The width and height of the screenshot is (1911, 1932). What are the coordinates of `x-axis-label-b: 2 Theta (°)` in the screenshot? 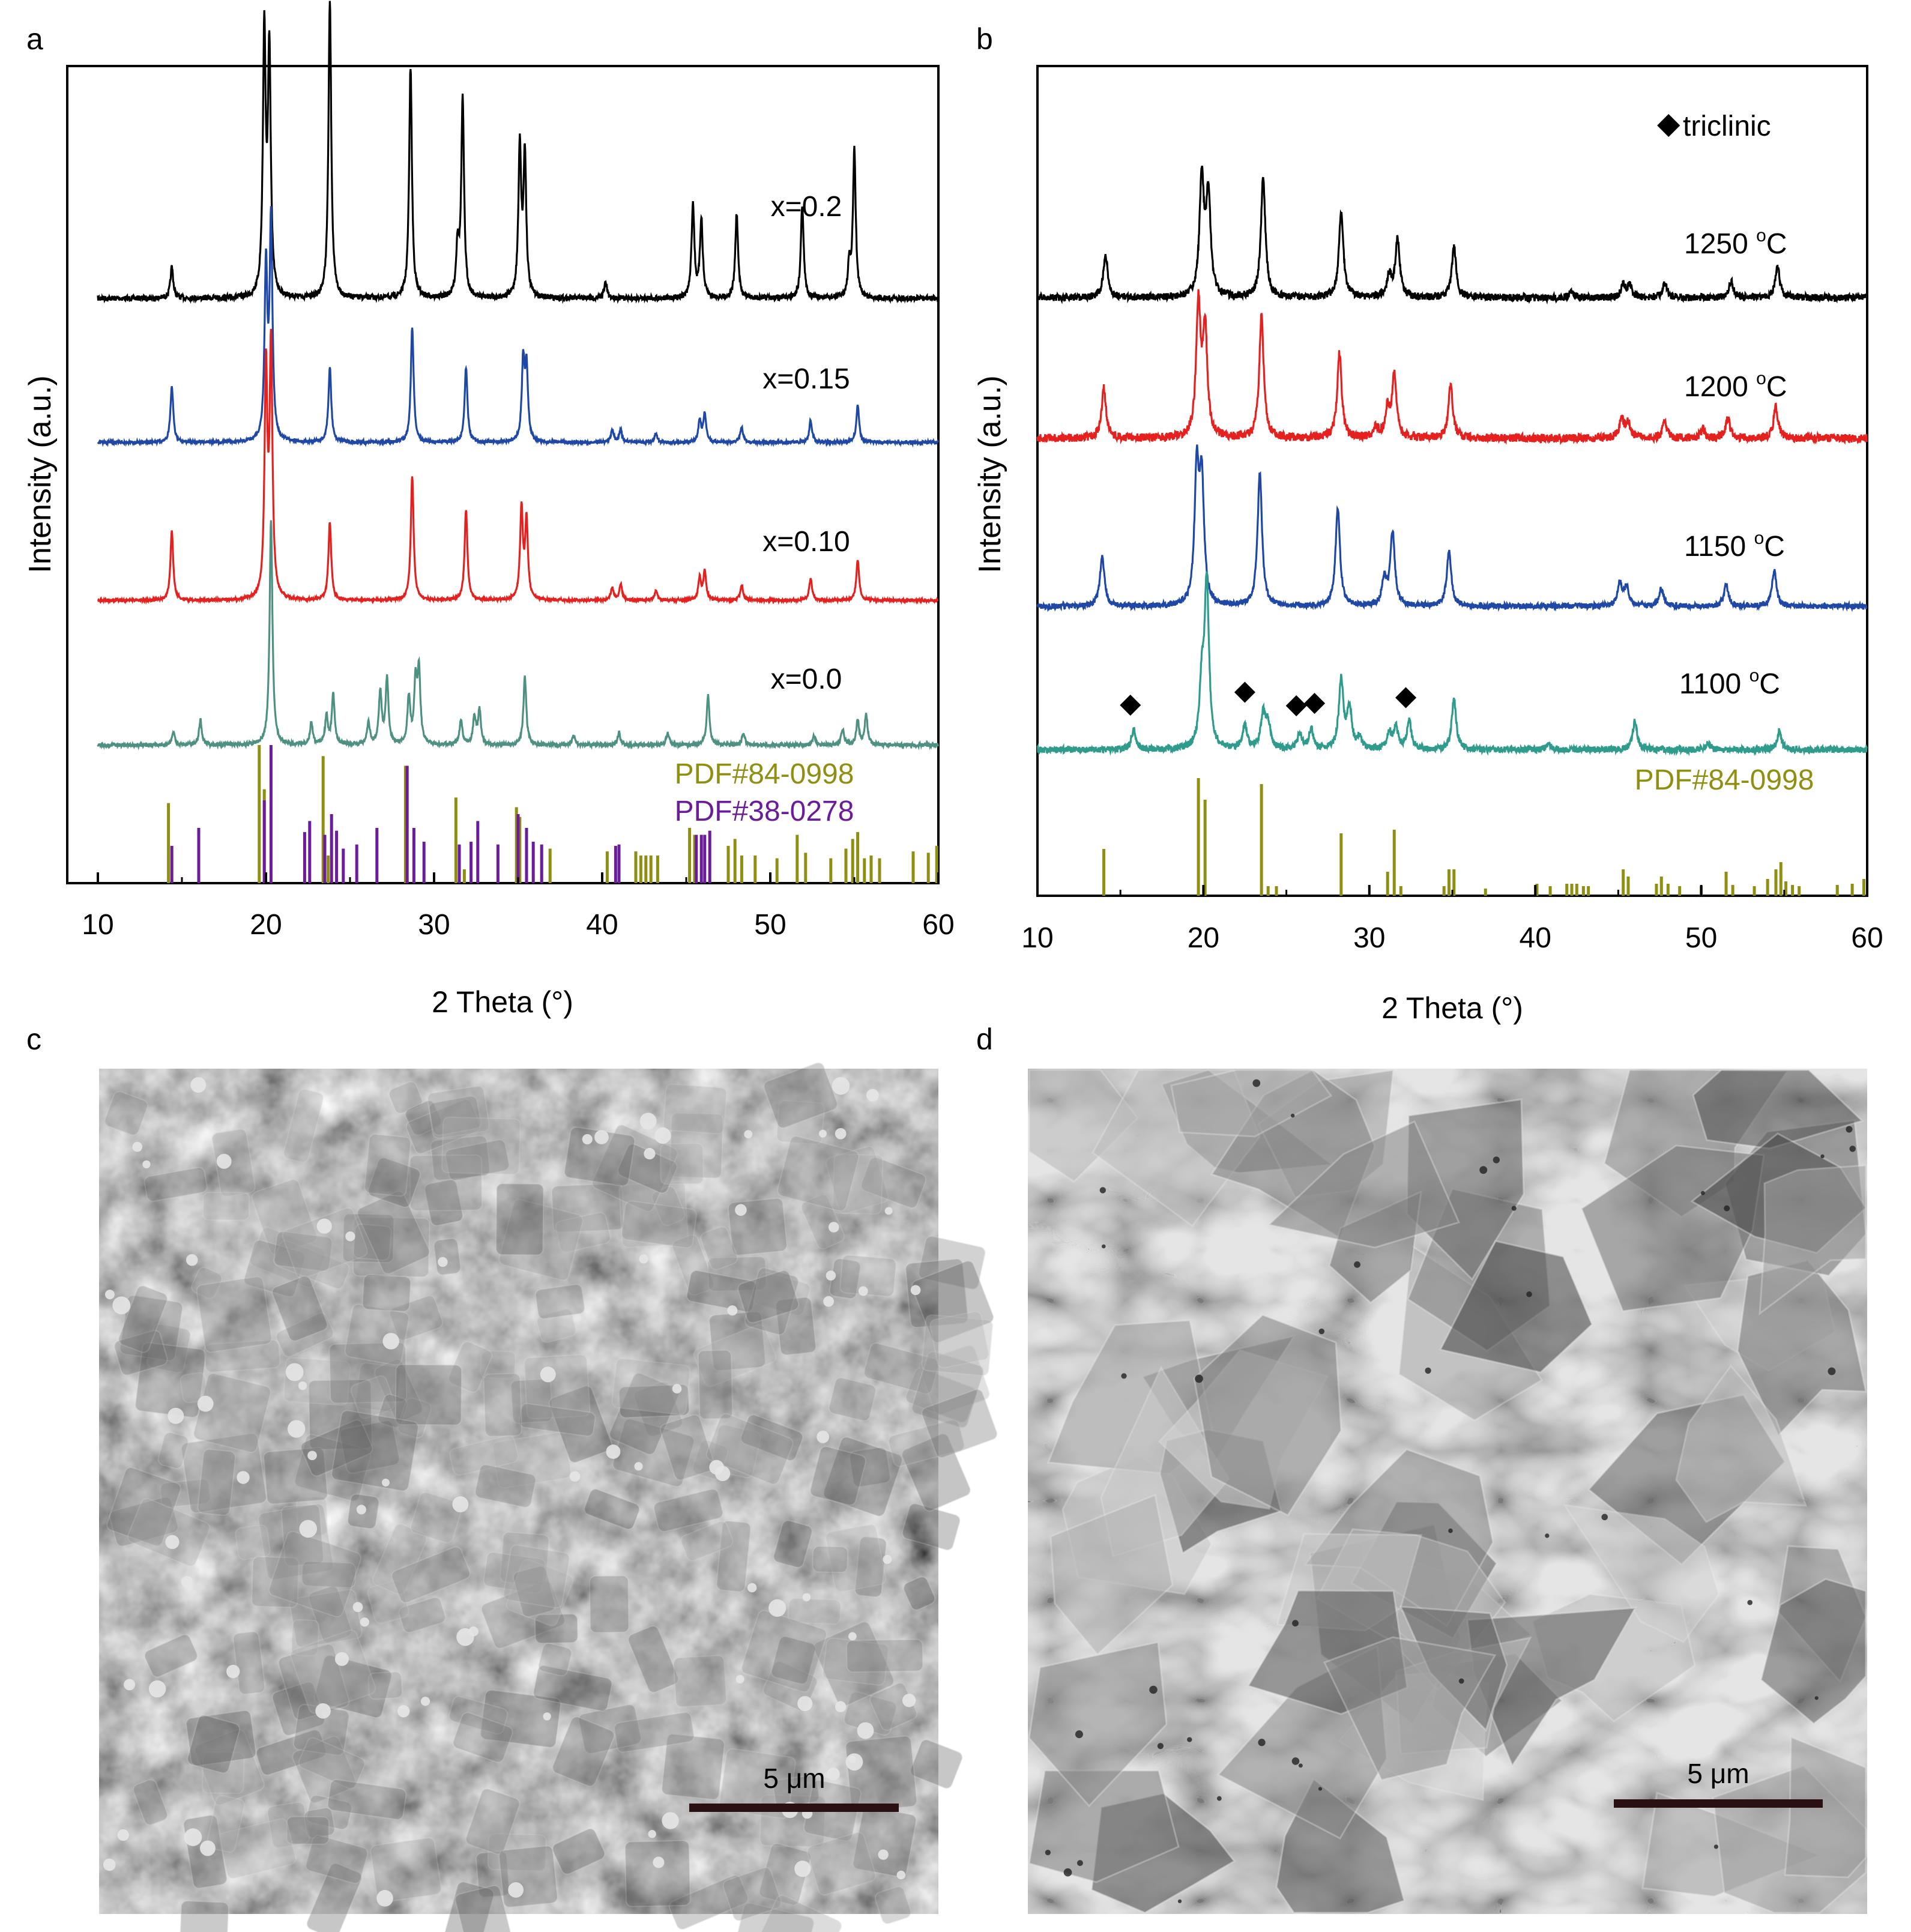 It's located at (1452, 1008).